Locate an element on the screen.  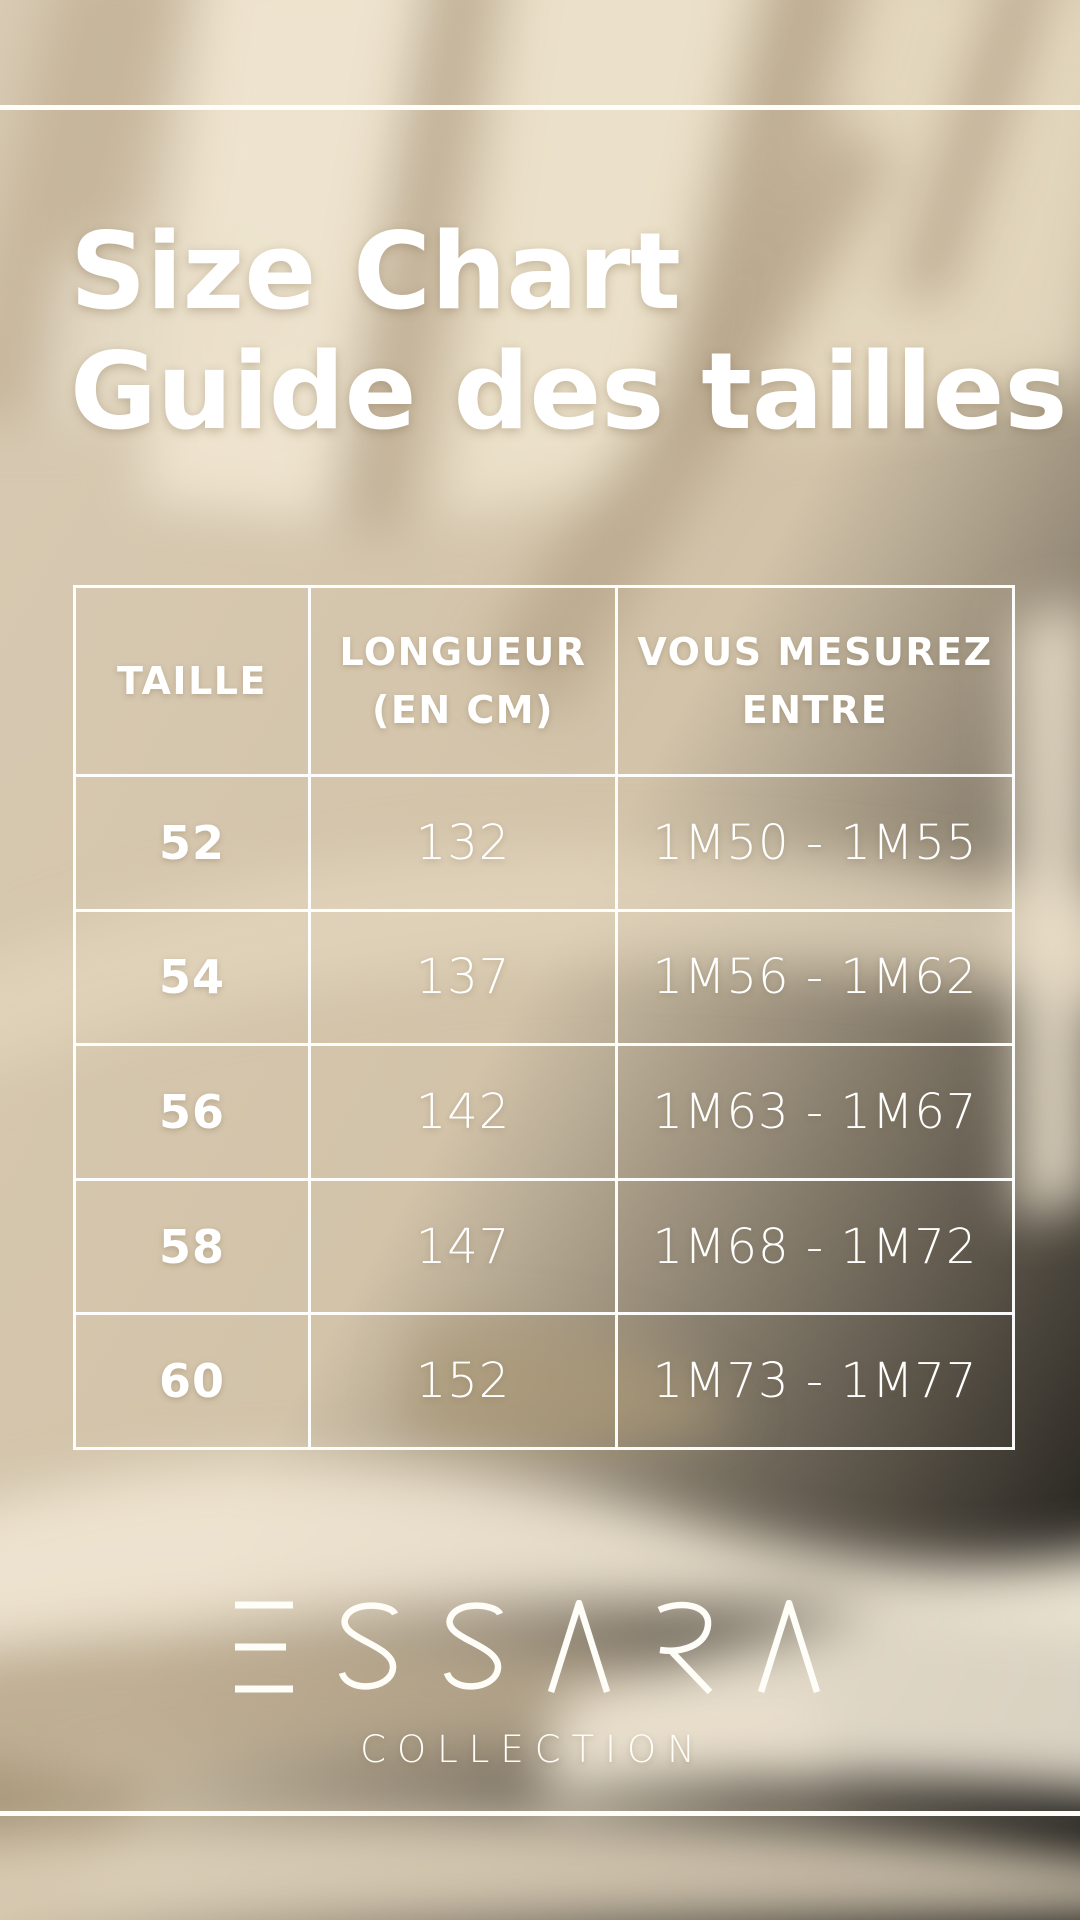
page-title: Size Chart Guide des tailles is located at coordinates (568, 332).